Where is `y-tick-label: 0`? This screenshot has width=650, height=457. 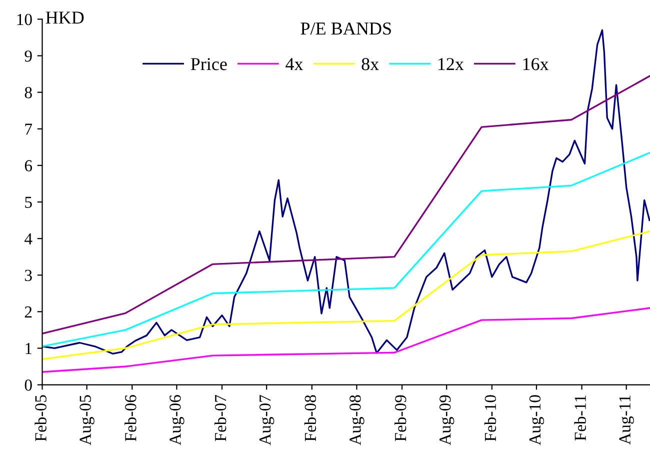
y-tick-label: 0 is located at coordinates (28, 385).